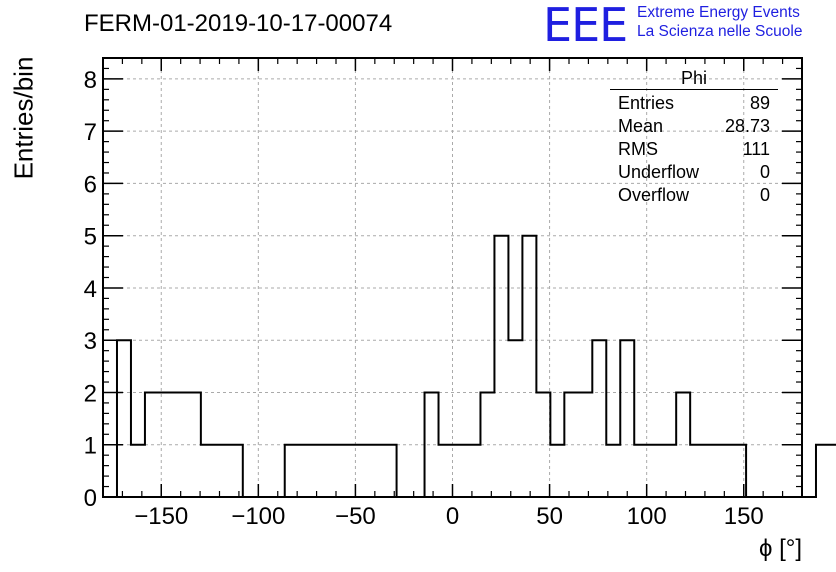 This screenshot has height=572, width=836. I want to click on y-tick-label: 0, so click(90, 498).